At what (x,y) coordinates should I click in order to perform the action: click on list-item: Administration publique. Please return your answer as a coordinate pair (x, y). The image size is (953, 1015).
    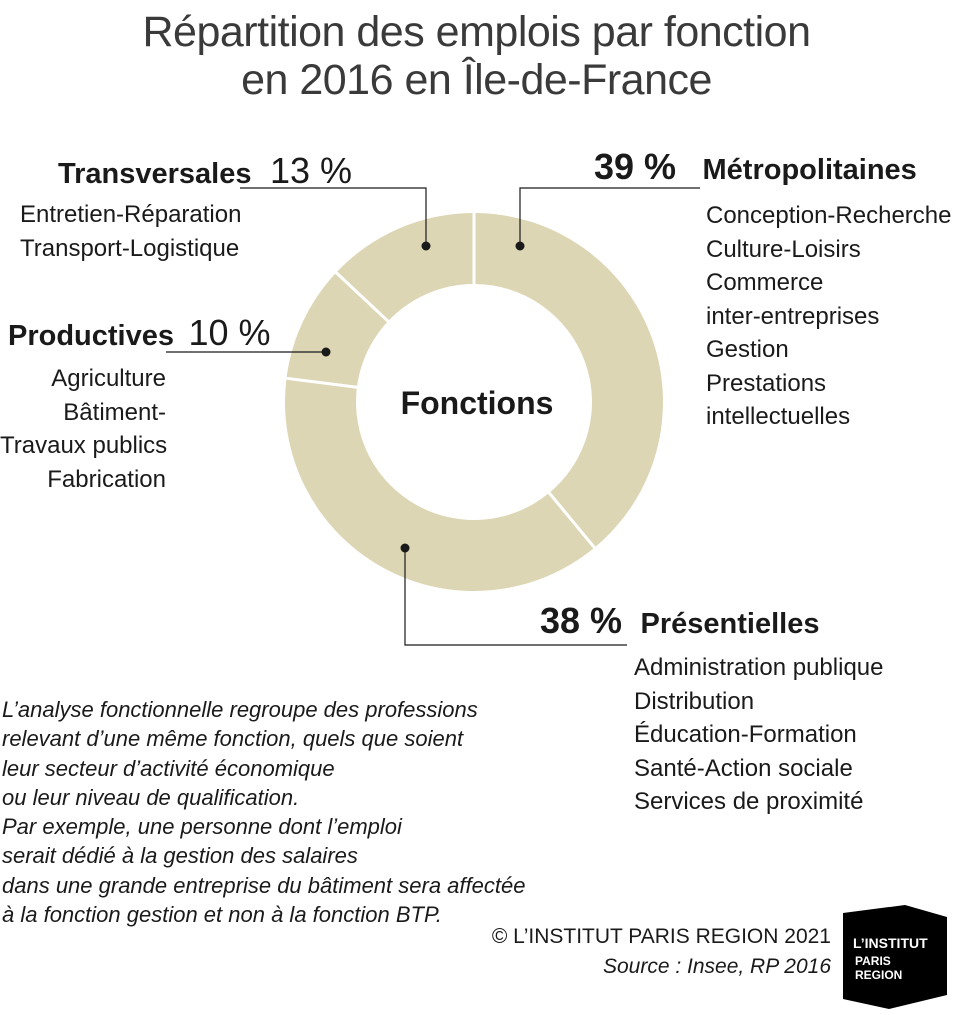
    Looking at the image, I should click on (759, 667).